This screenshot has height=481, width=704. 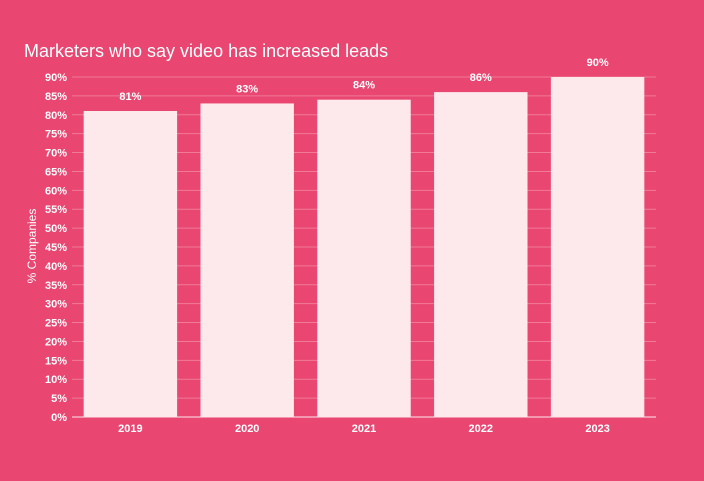 What do you see at coordinates (56, 324) in the screenshot?
I see `y-tick-label: 25%` at bounding box center [56, 324].